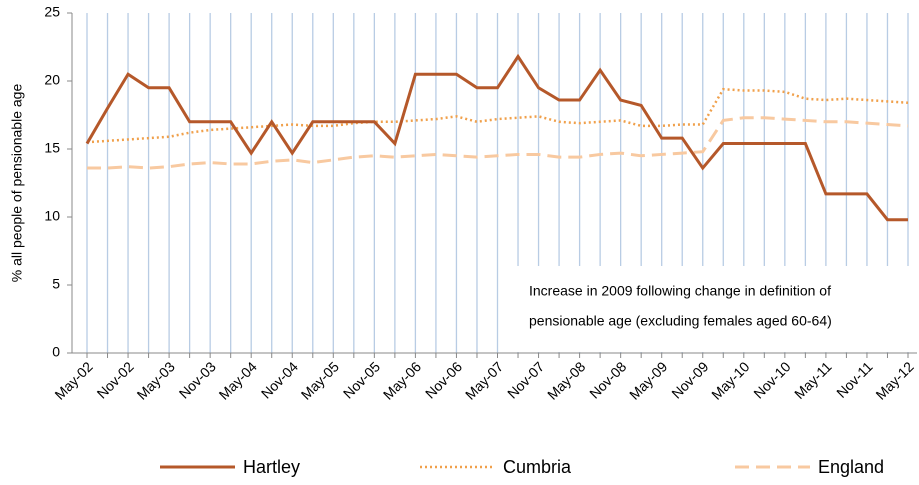 This screenshot has width=919, height=485. I want to click on x-tick-label: May-02, so click(73, 380).